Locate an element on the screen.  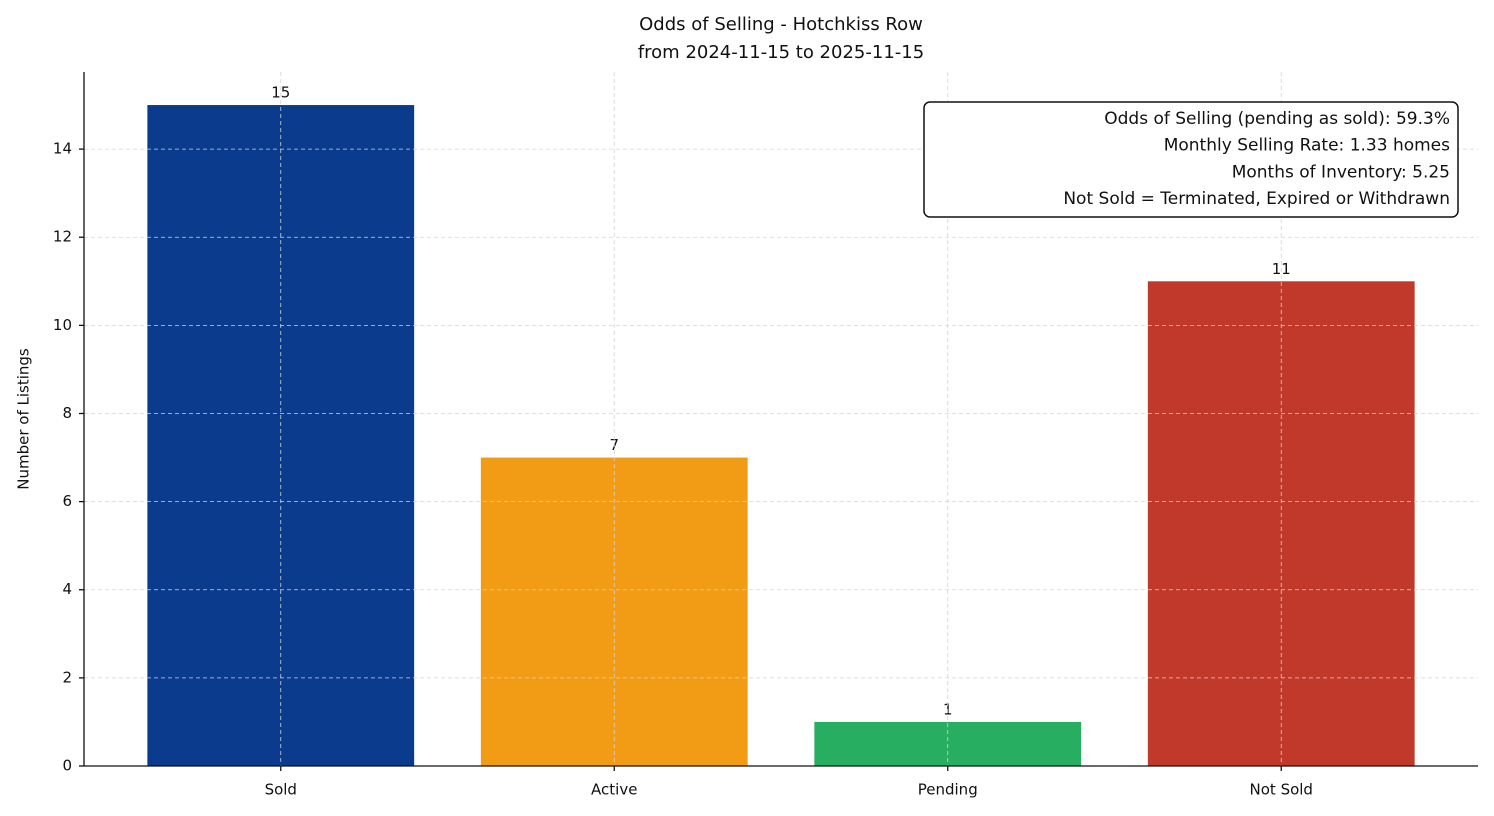
y-axis-label: Number of Listings is located at coordinates (24, 419).